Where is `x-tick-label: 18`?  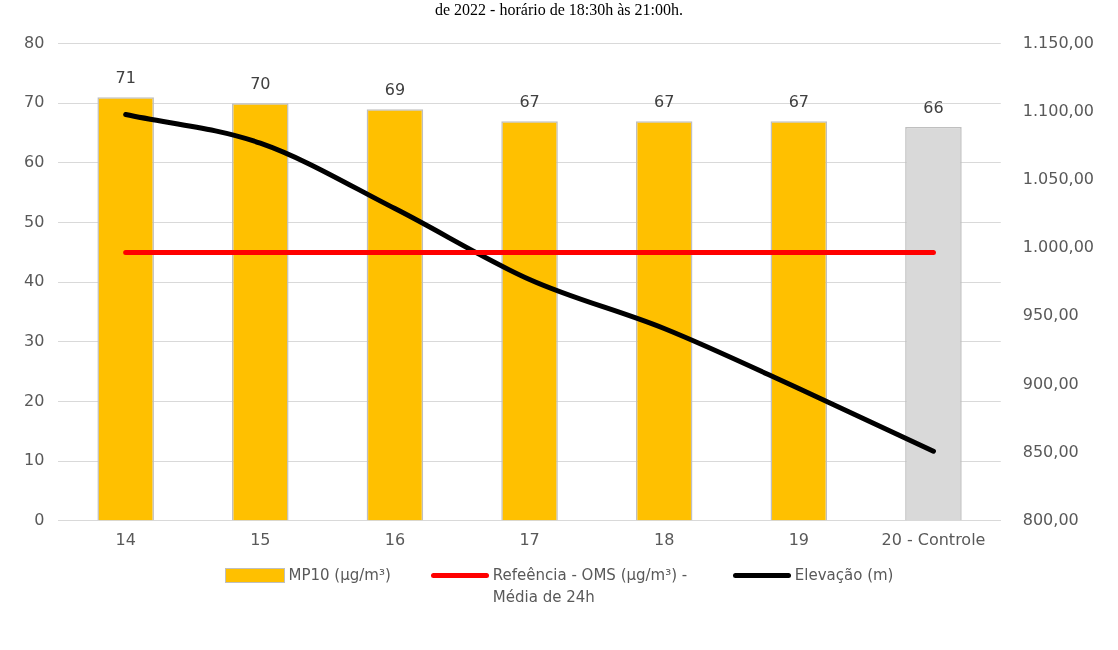 x-tick-label: 18 is located at coordinates (664, 539).